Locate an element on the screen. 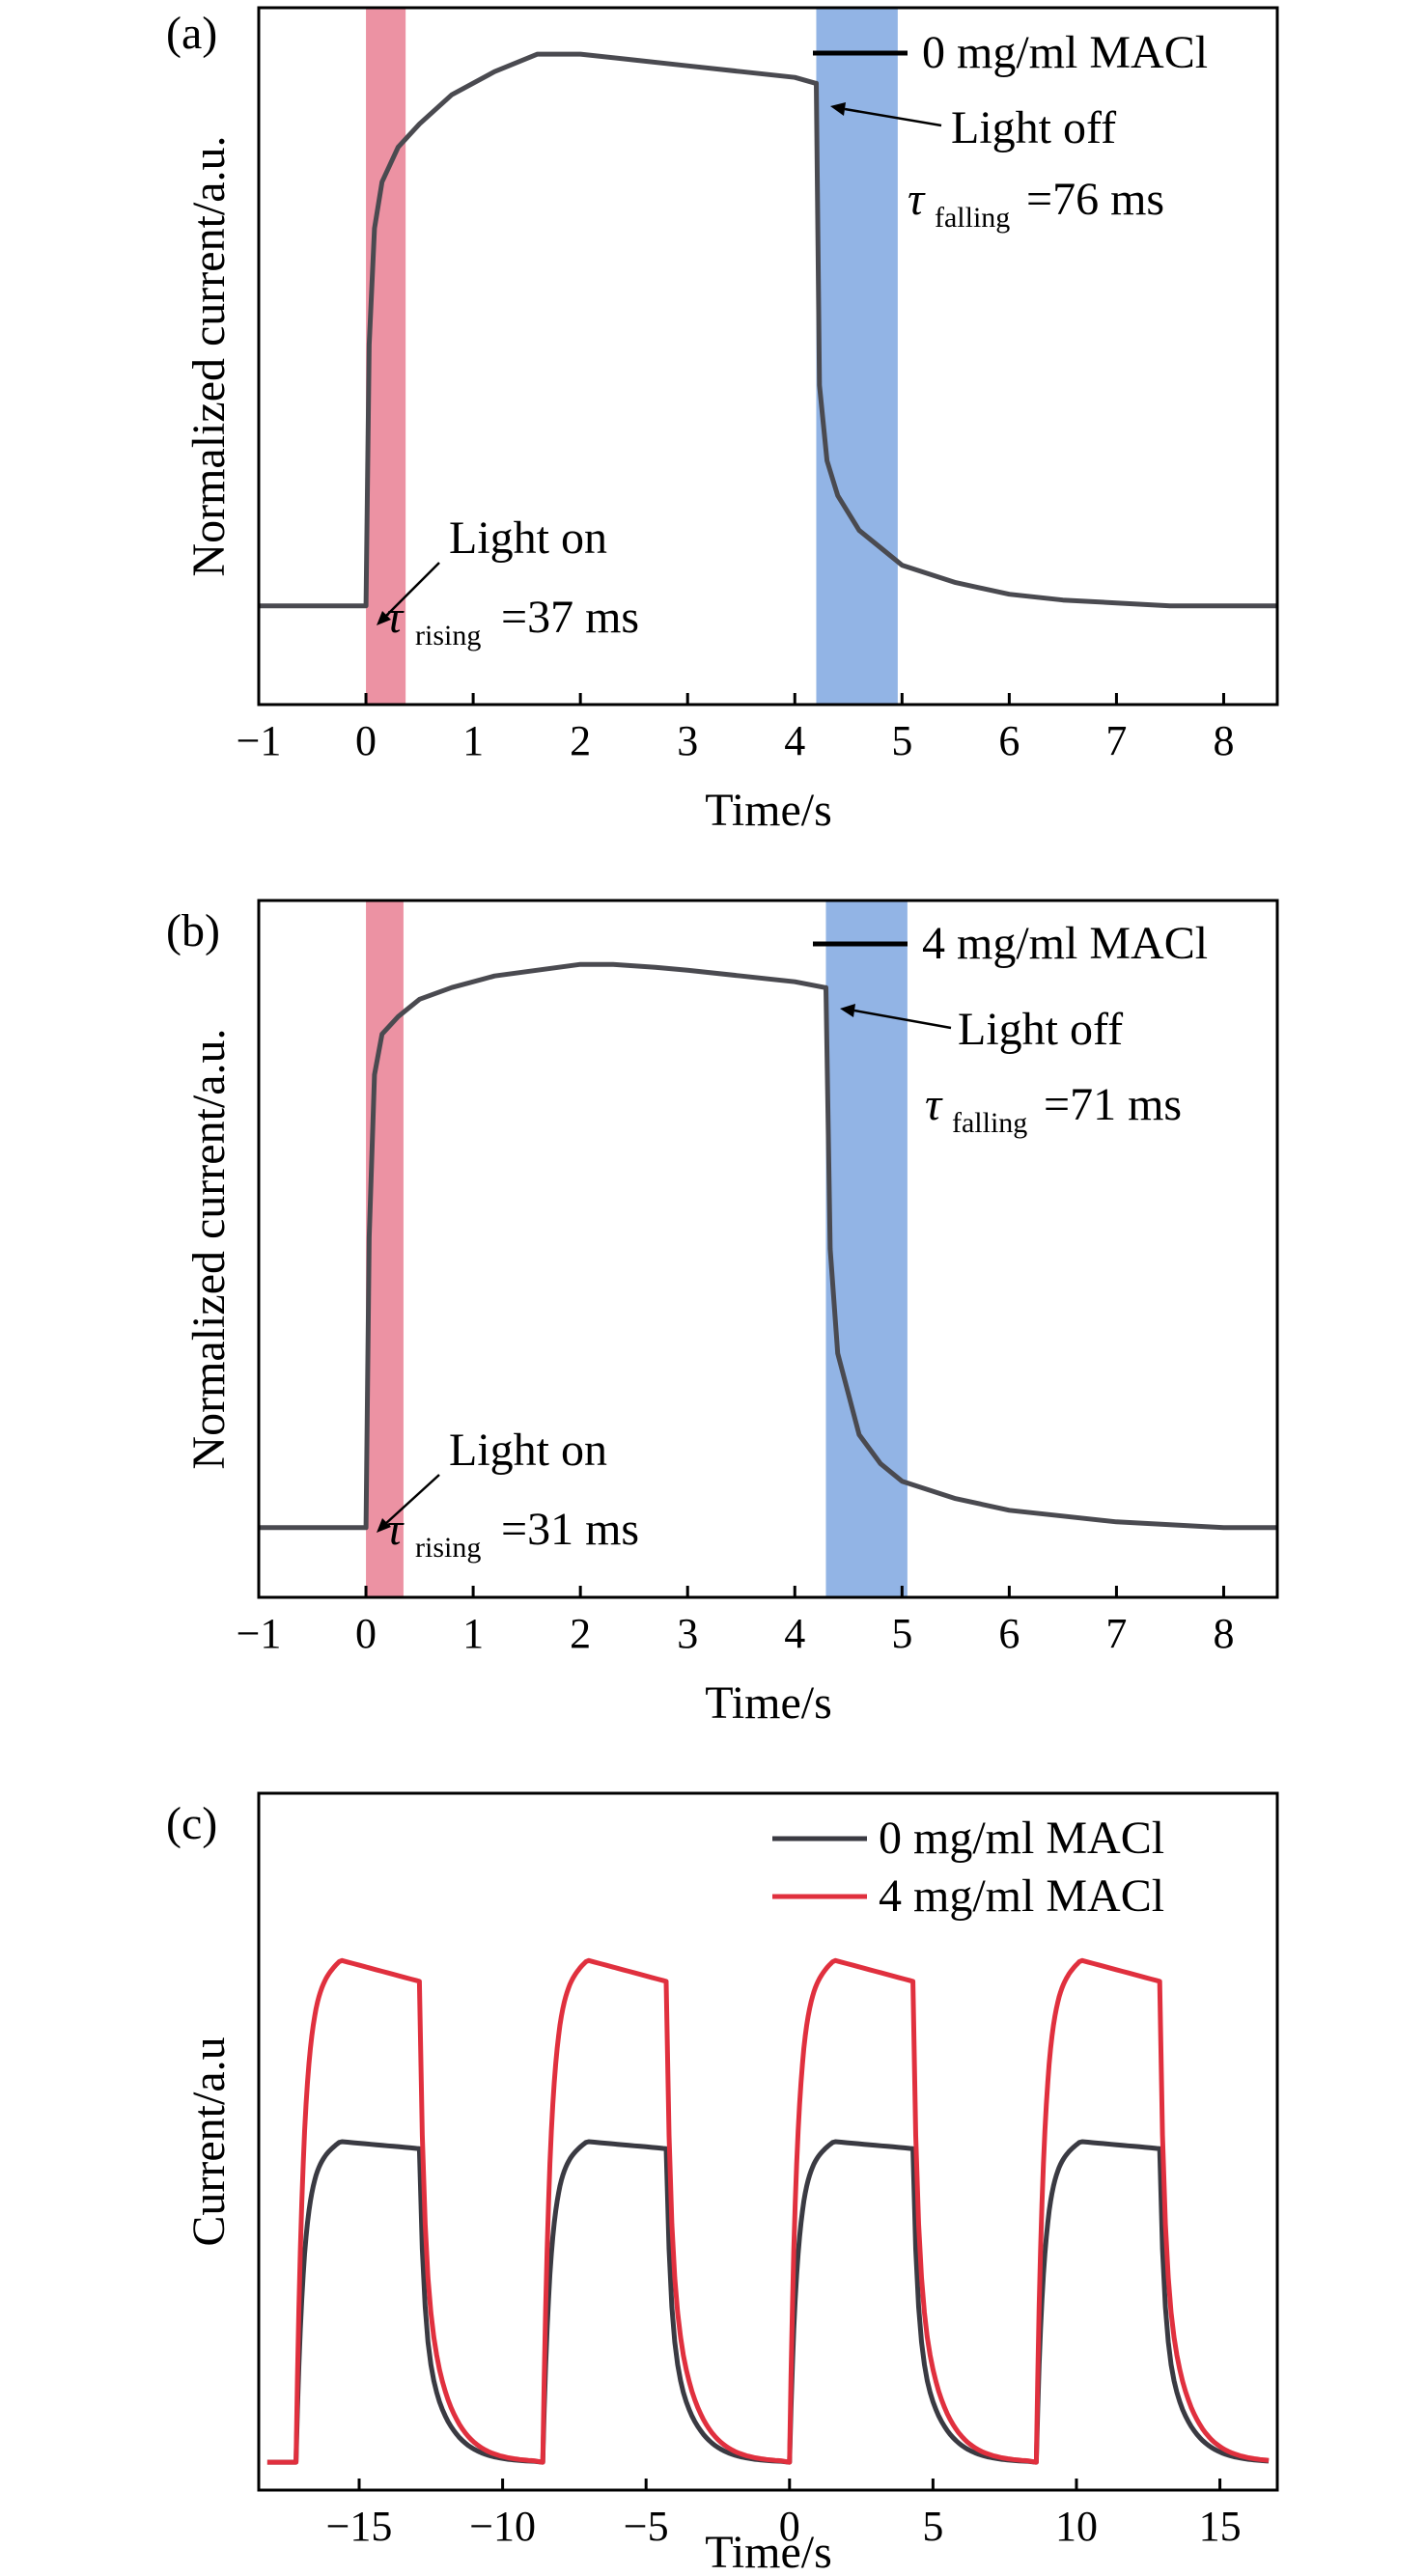  x-tick-label-b-5: 4 is located at coordinates (794, 1633).